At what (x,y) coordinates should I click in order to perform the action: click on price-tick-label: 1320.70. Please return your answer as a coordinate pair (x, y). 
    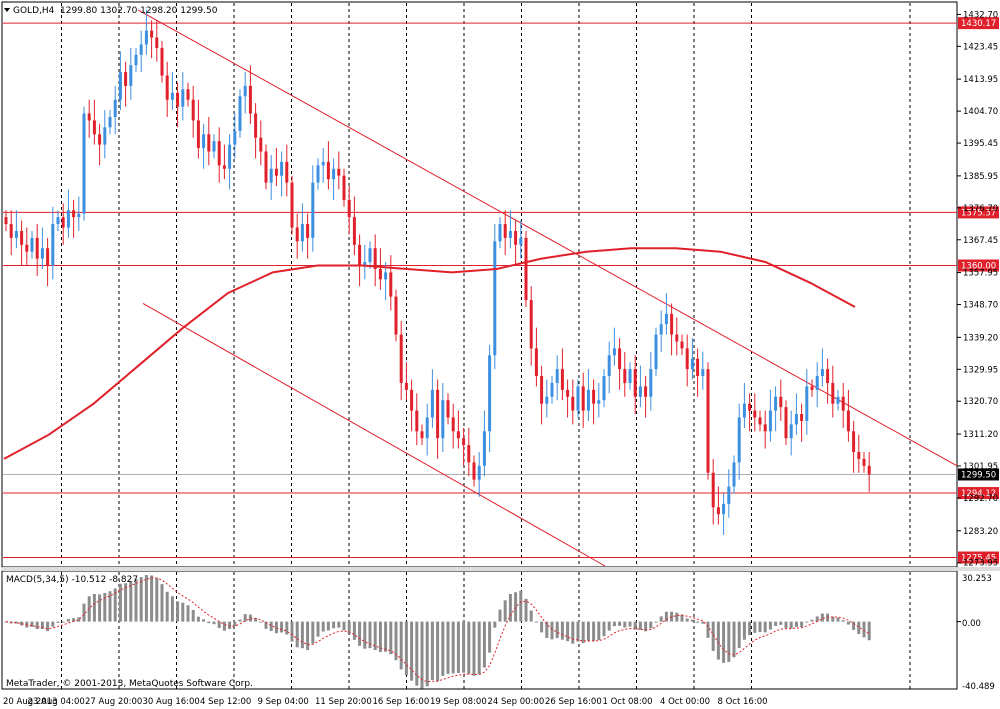
    Looking at the image, I should click on (980, 402).